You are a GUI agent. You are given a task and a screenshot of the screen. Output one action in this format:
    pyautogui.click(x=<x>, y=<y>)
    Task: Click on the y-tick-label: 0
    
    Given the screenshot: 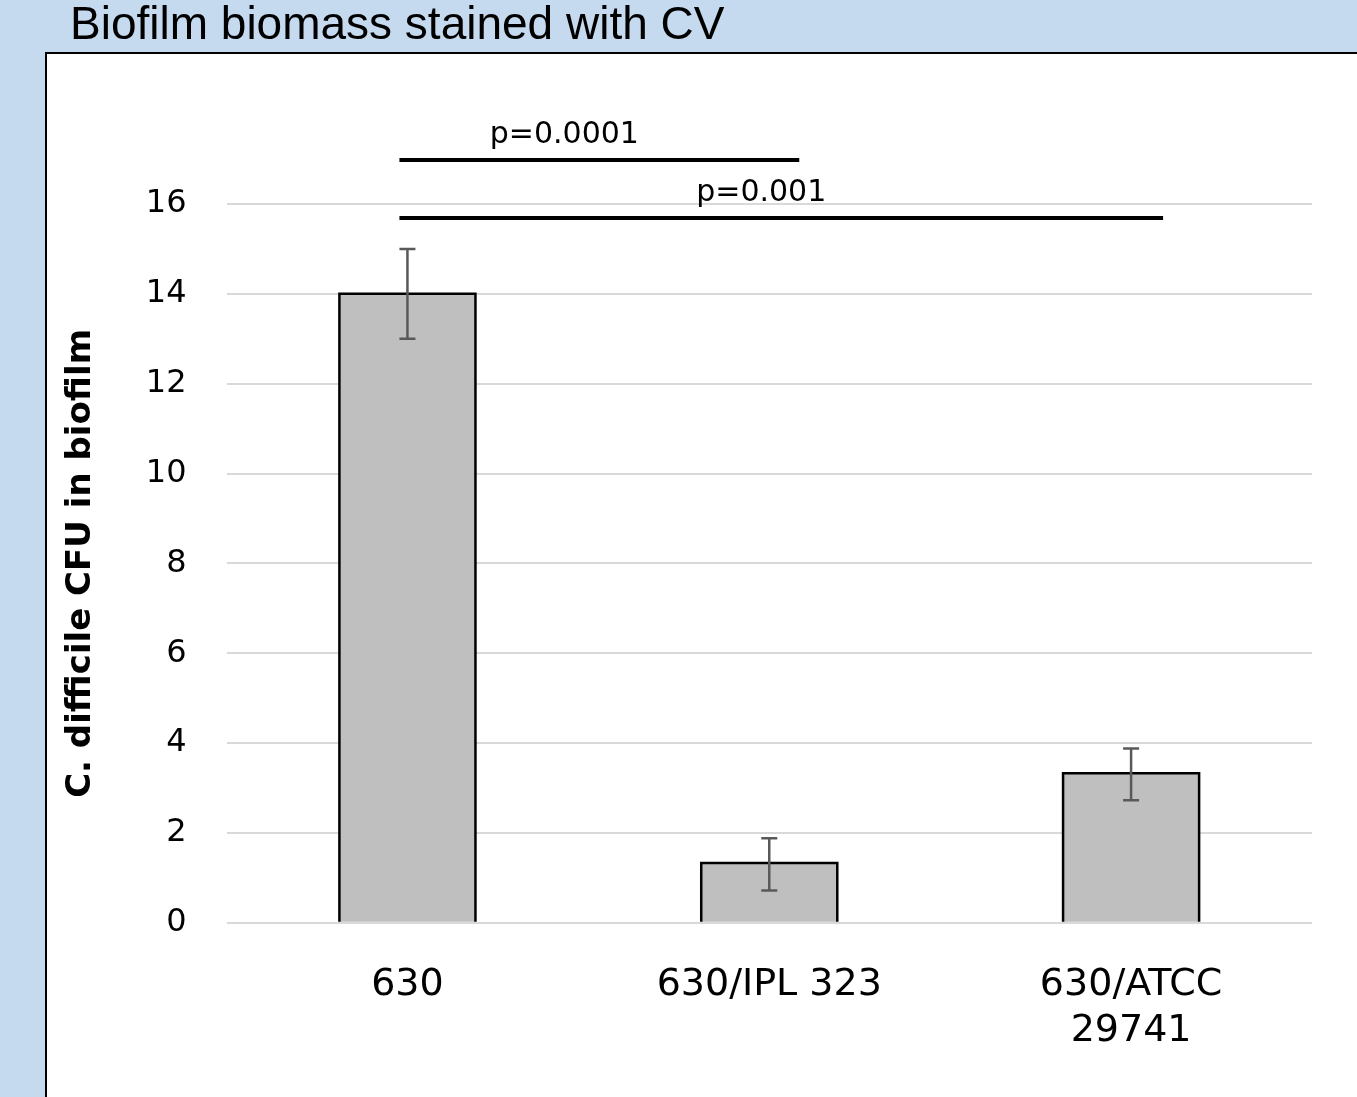 What is the action you would take?
    pyautogui.click(x=176, y=920)
    